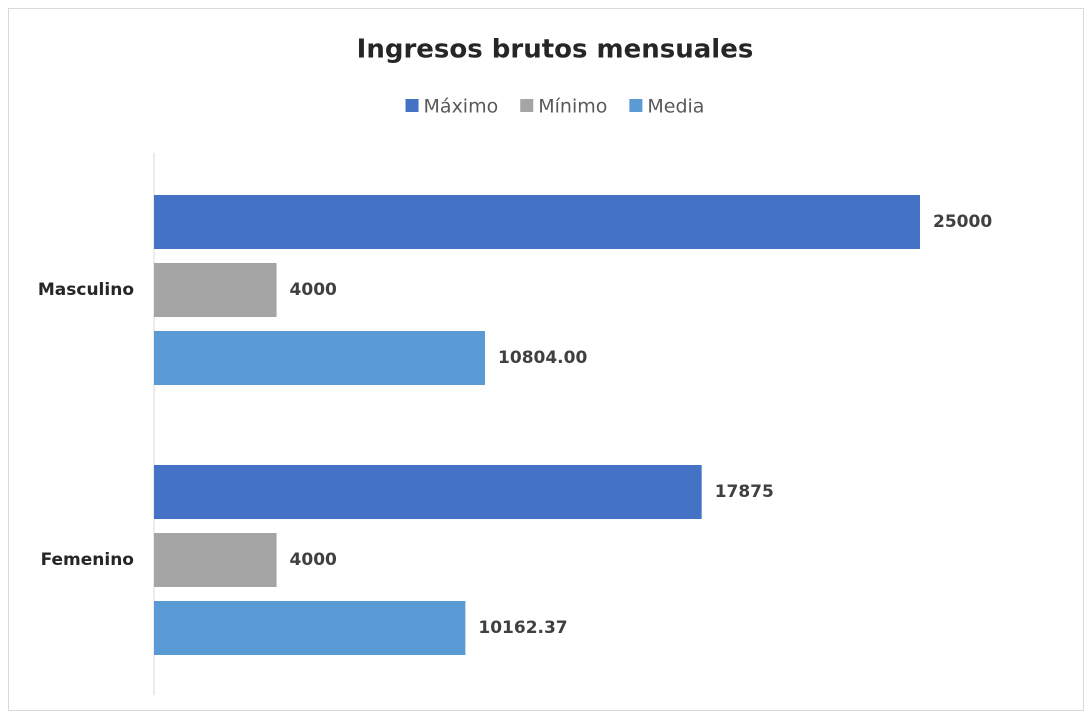 This screenshot has height=717, width=1091. I want to click on legend-label: Máximo, so click(461, 107).